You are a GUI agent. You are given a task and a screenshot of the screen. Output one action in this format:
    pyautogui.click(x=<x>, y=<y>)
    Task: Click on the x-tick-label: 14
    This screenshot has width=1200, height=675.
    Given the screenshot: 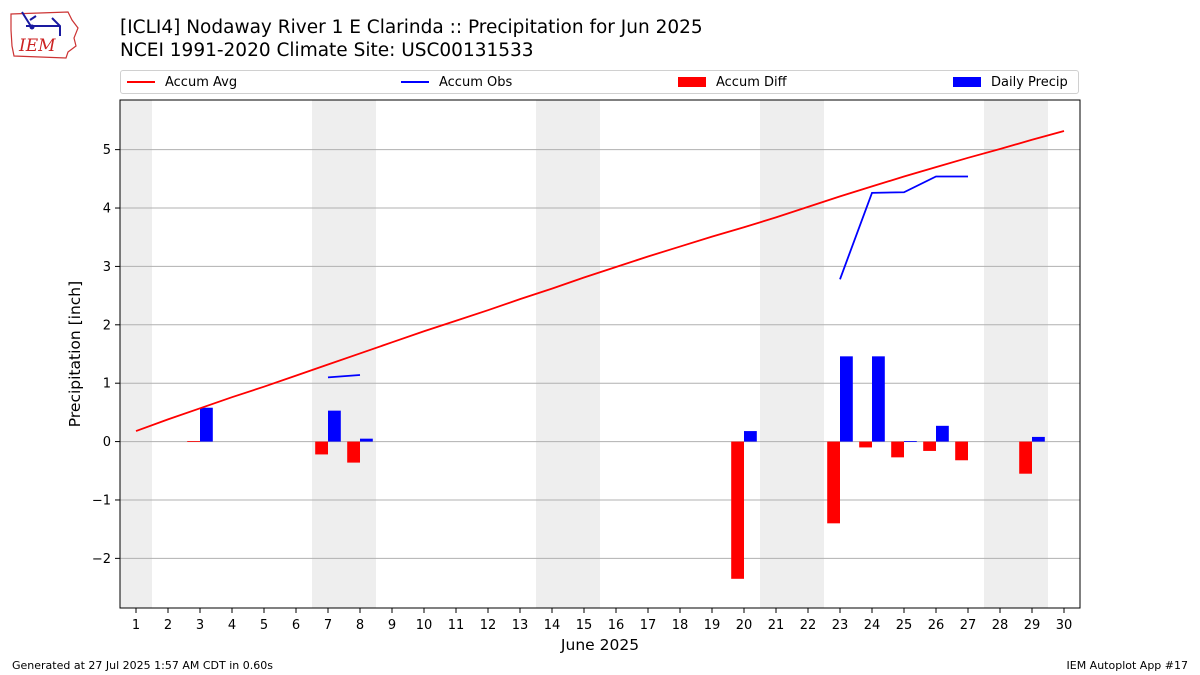 What is the action you would take?
    pyautogui.click(x=552, y=625)
    